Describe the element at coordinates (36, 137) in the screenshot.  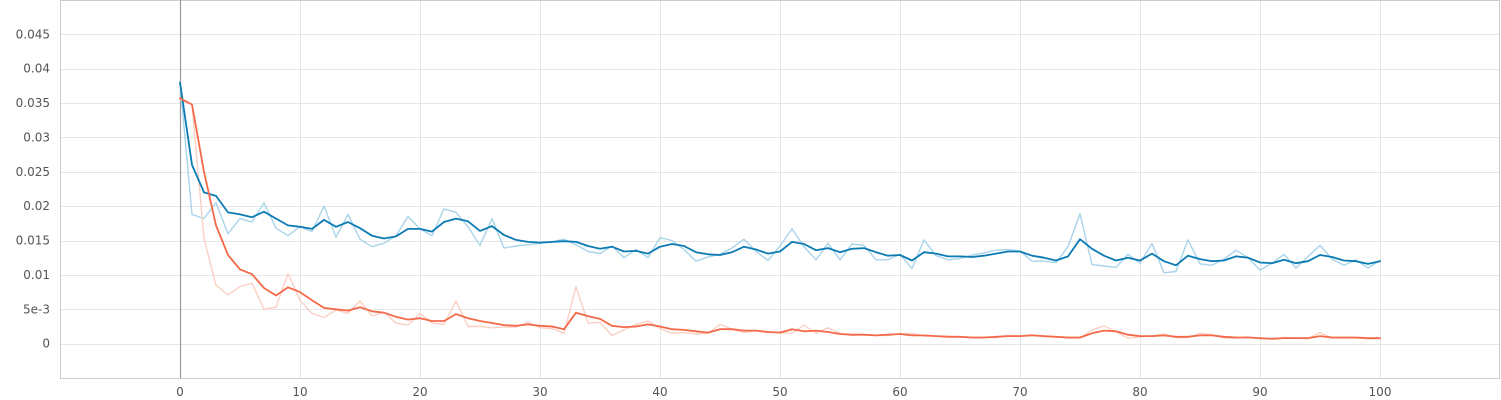
I see `y-tick-label: 0.03` at that location.